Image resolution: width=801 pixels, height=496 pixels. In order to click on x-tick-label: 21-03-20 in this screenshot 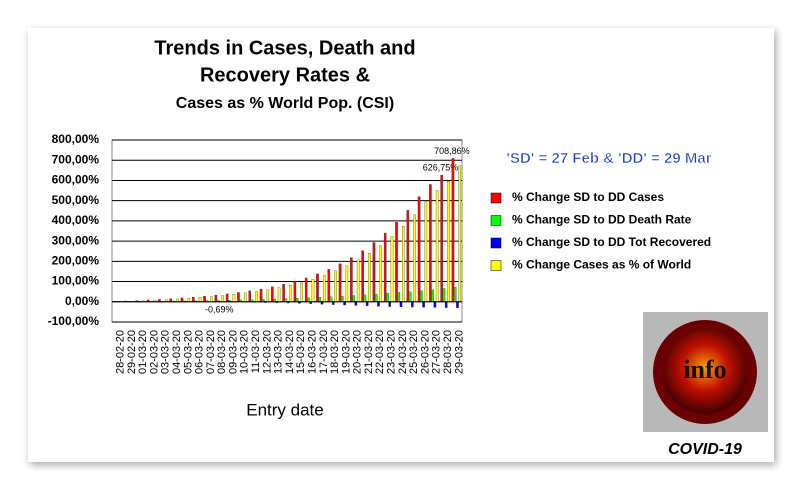, I will do `click(369, 352)`.